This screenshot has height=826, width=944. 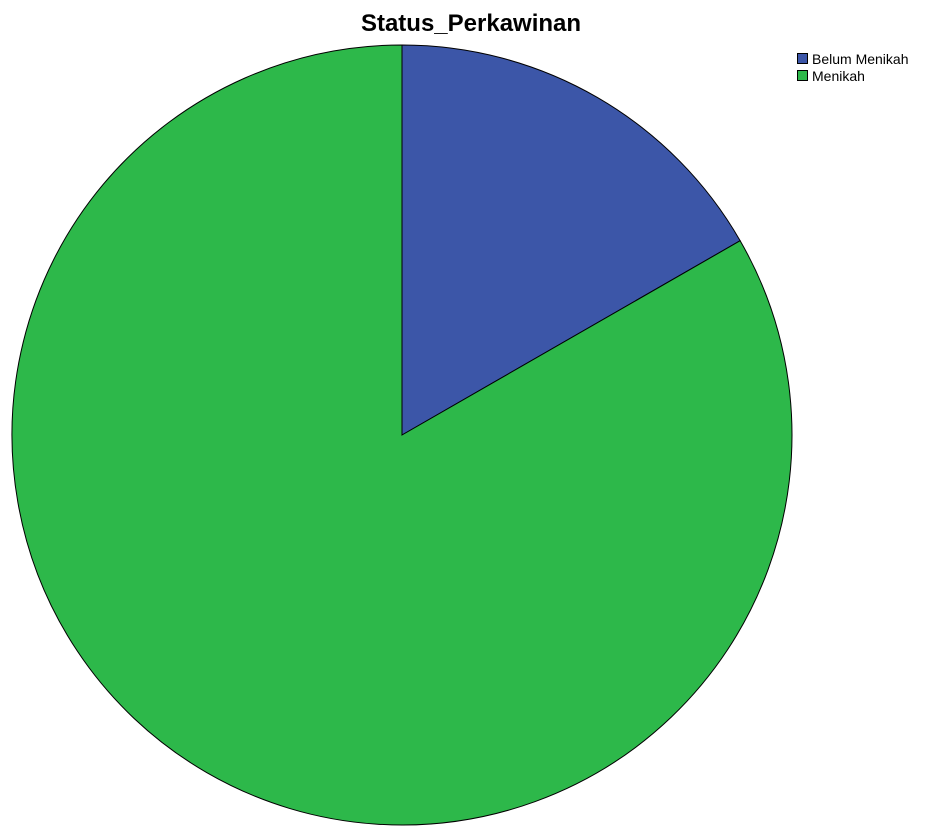 I want to click on legend-item-menikah: Menikah, so click(x=853, y=75).